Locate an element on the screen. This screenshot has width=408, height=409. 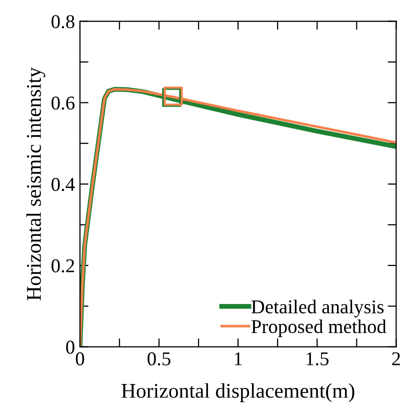
y-tick-label: 0.2 is located at coordinates (63, 265).